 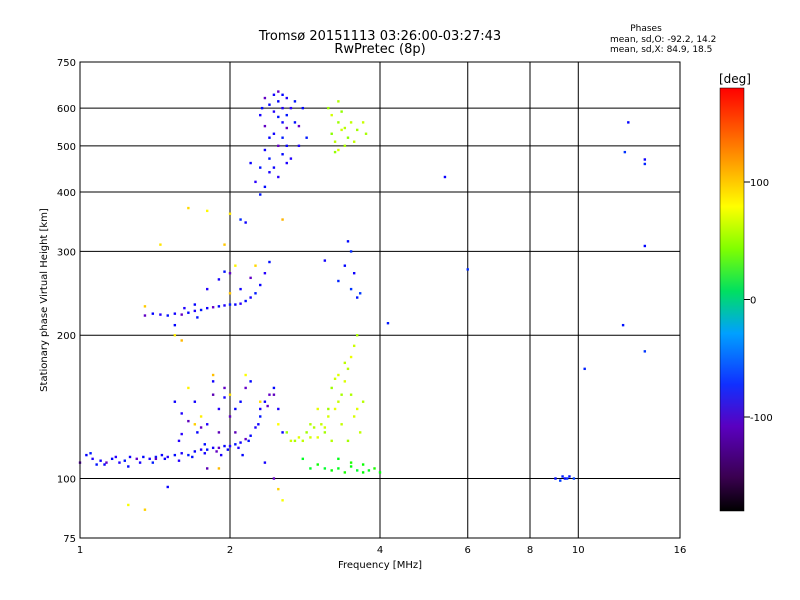 I want to click on y-axis-label: Stationary phase Virtual Height [km], so click(x=44, y=300).